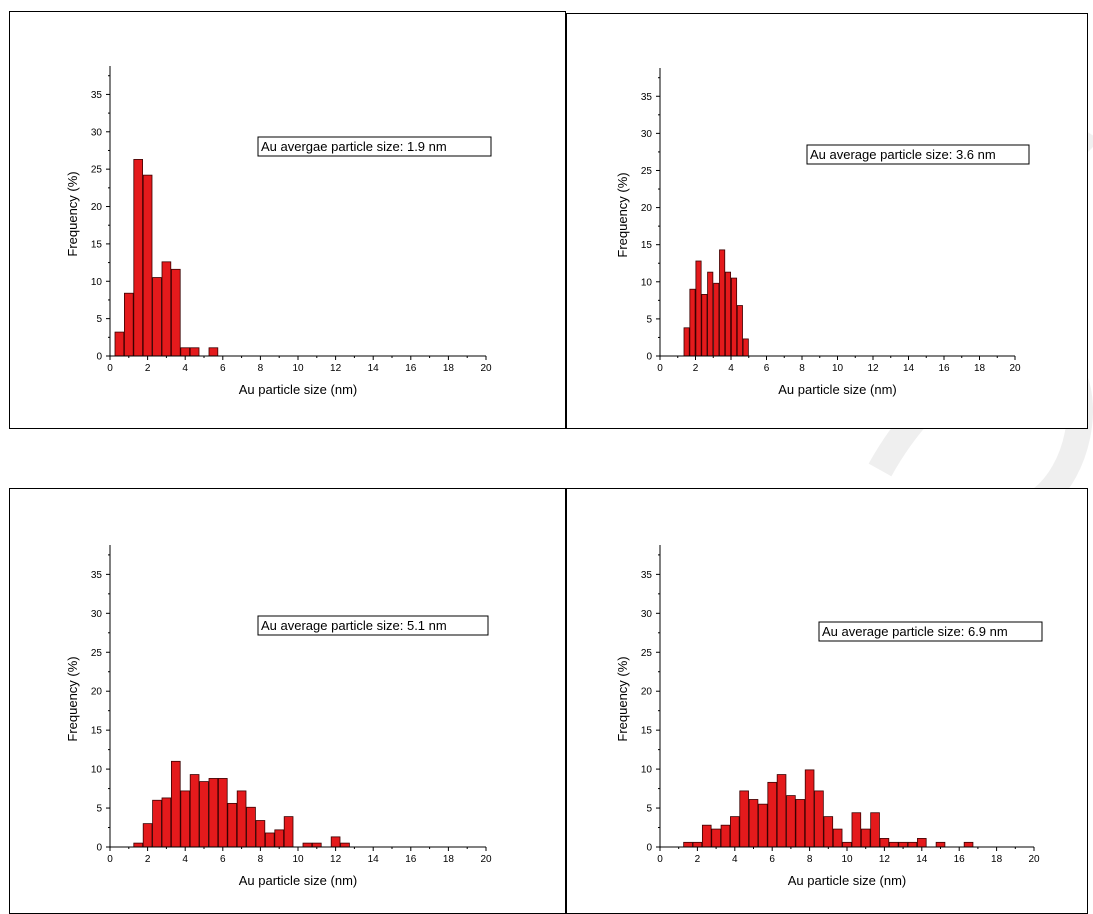  Describe the element at coordinates (696, 368) in the screenshot. I see `x-tick-label: 2` at that location.